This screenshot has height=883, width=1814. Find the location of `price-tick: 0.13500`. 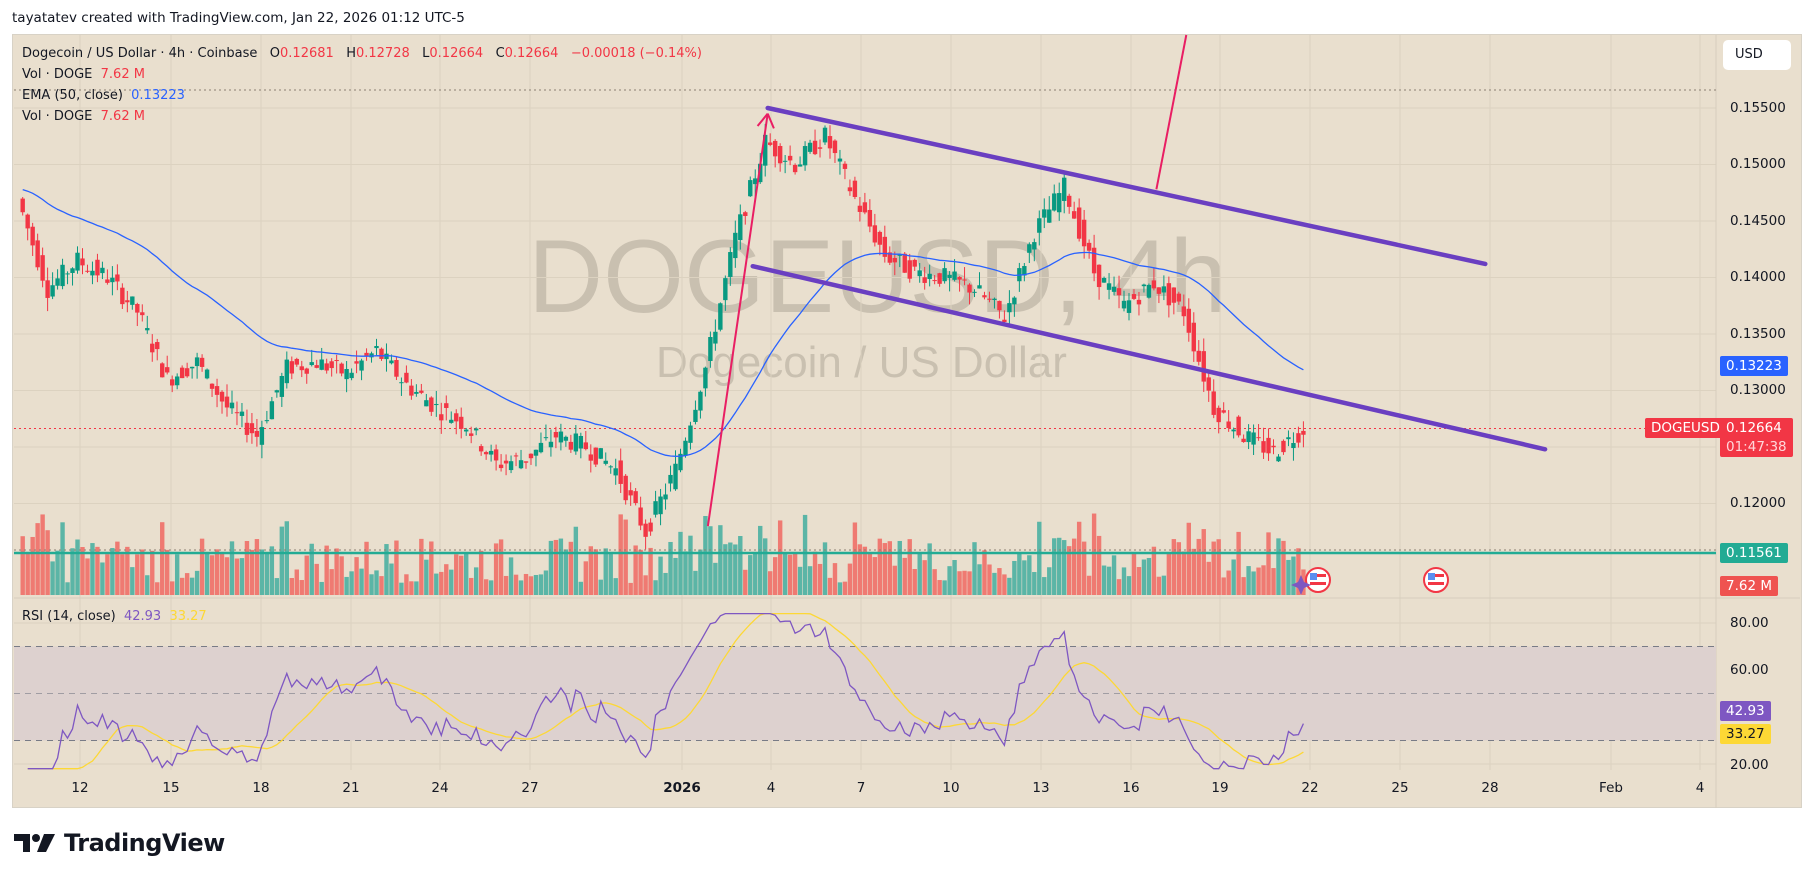

price-tick: 0.13500 is located at coordinates (1758, 334).